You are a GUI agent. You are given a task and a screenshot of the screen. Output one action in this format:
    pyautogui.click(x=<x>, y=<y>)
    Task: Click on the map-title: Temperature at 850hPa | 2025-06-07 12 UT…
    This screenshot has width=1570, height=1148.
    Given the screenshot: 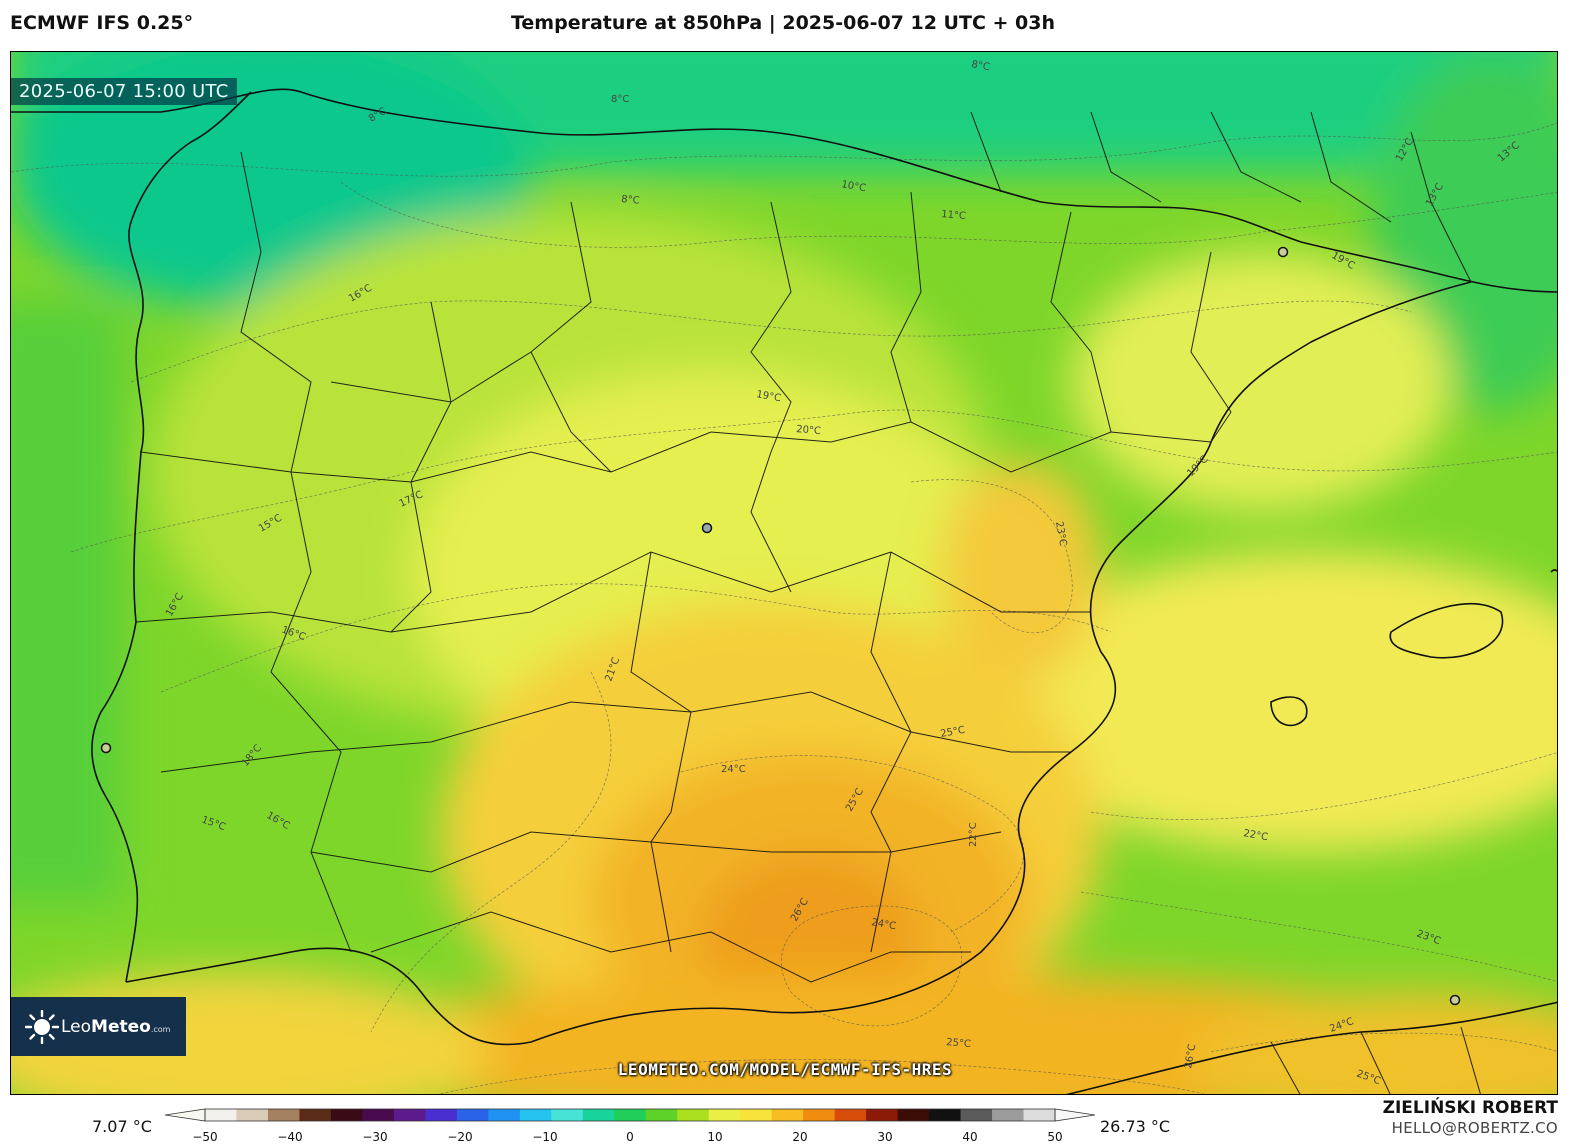 What is the action you would take?
    pyautogui.click(x=783, y=23)
    